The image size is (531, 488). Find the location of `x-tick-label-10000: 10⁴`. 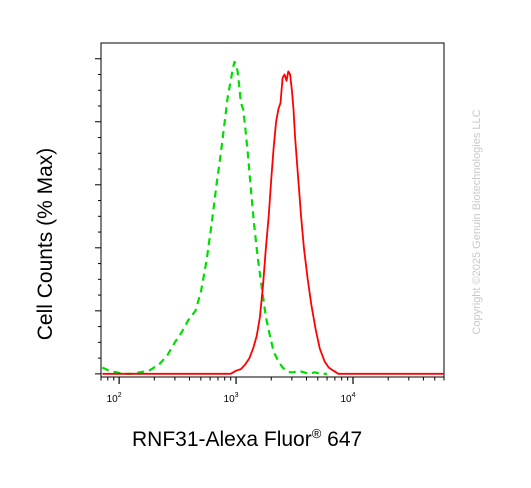

x-tick-label-10000: 10⁴ is located at coordinates (347, 398).